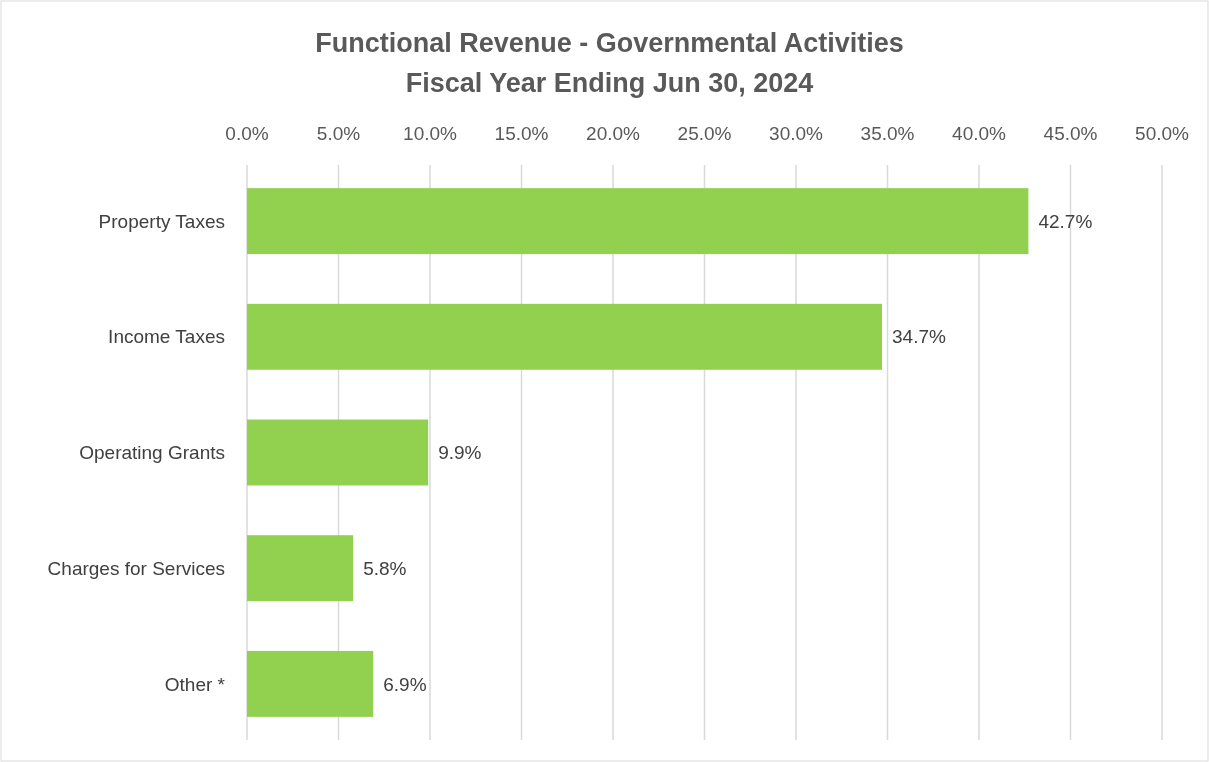 The height and width of the screenshot is (762, 1209). What do you see at coordinates (704, 133) in the screenshot?
I see `x-tick-label: 25.0%` at bounding box center [704, 133].